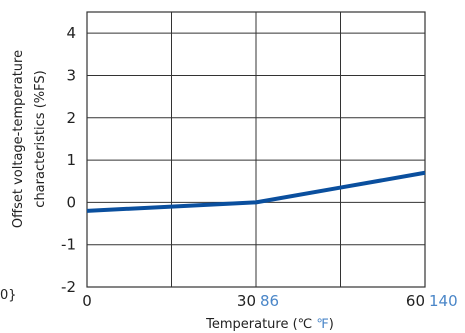 This screenshot has width=465, height=333. What do you see at coordinates (322, 324) in the screenshot?
I see `x-axis-label-unit-f: ℉` at bounding box center [322, 324].